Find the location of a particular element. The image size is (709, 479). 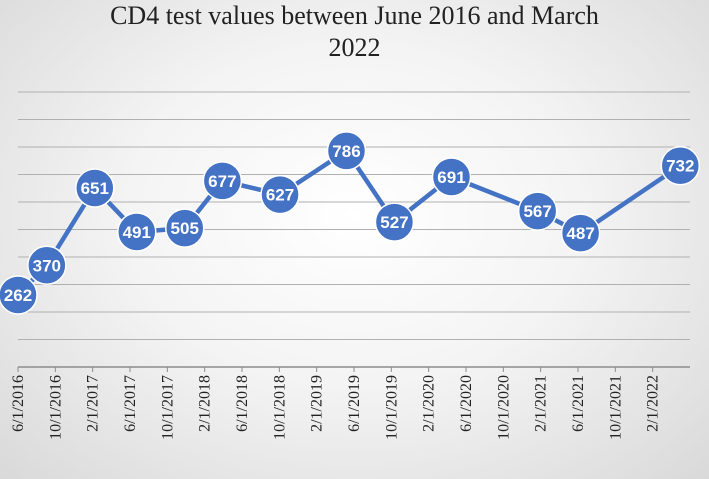

data-label: 567 is located at coordinates (537, 211).